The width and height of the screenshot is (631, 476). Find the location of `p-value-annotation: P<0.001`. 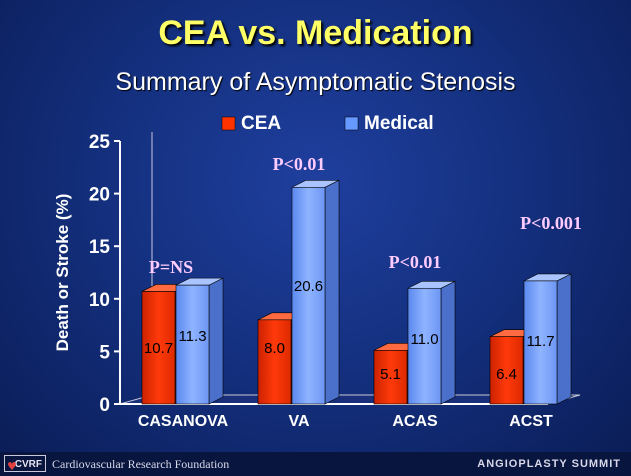

p-value-annotation: P<0.001 is located at coordinates (551, 223).